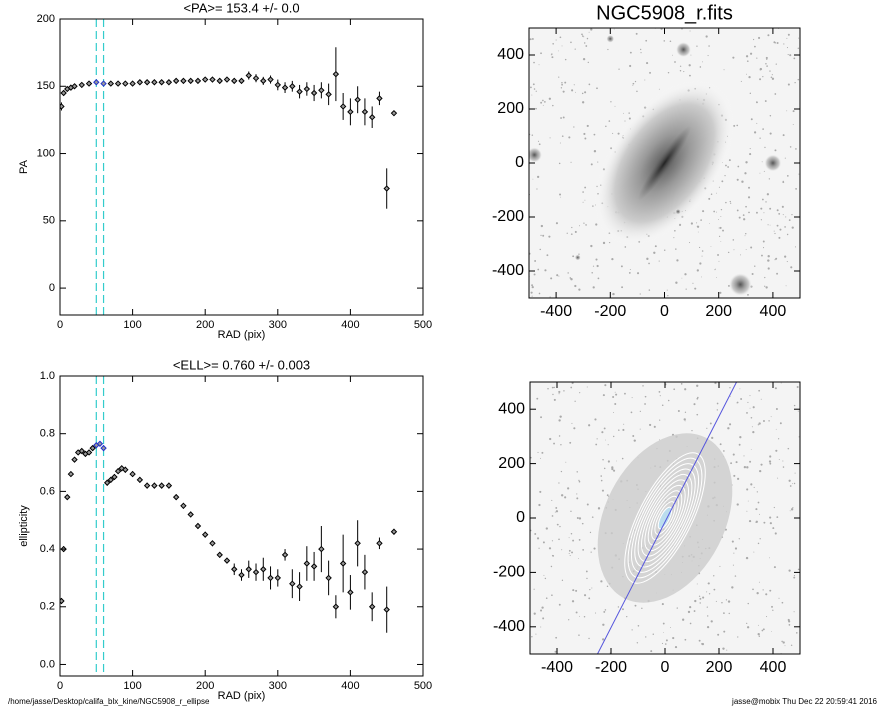 This screenshot has width=885, height=708. What do you see at coordinates (683, 49) in the screenshot?
I see `star` at bounding box center [683, 49].